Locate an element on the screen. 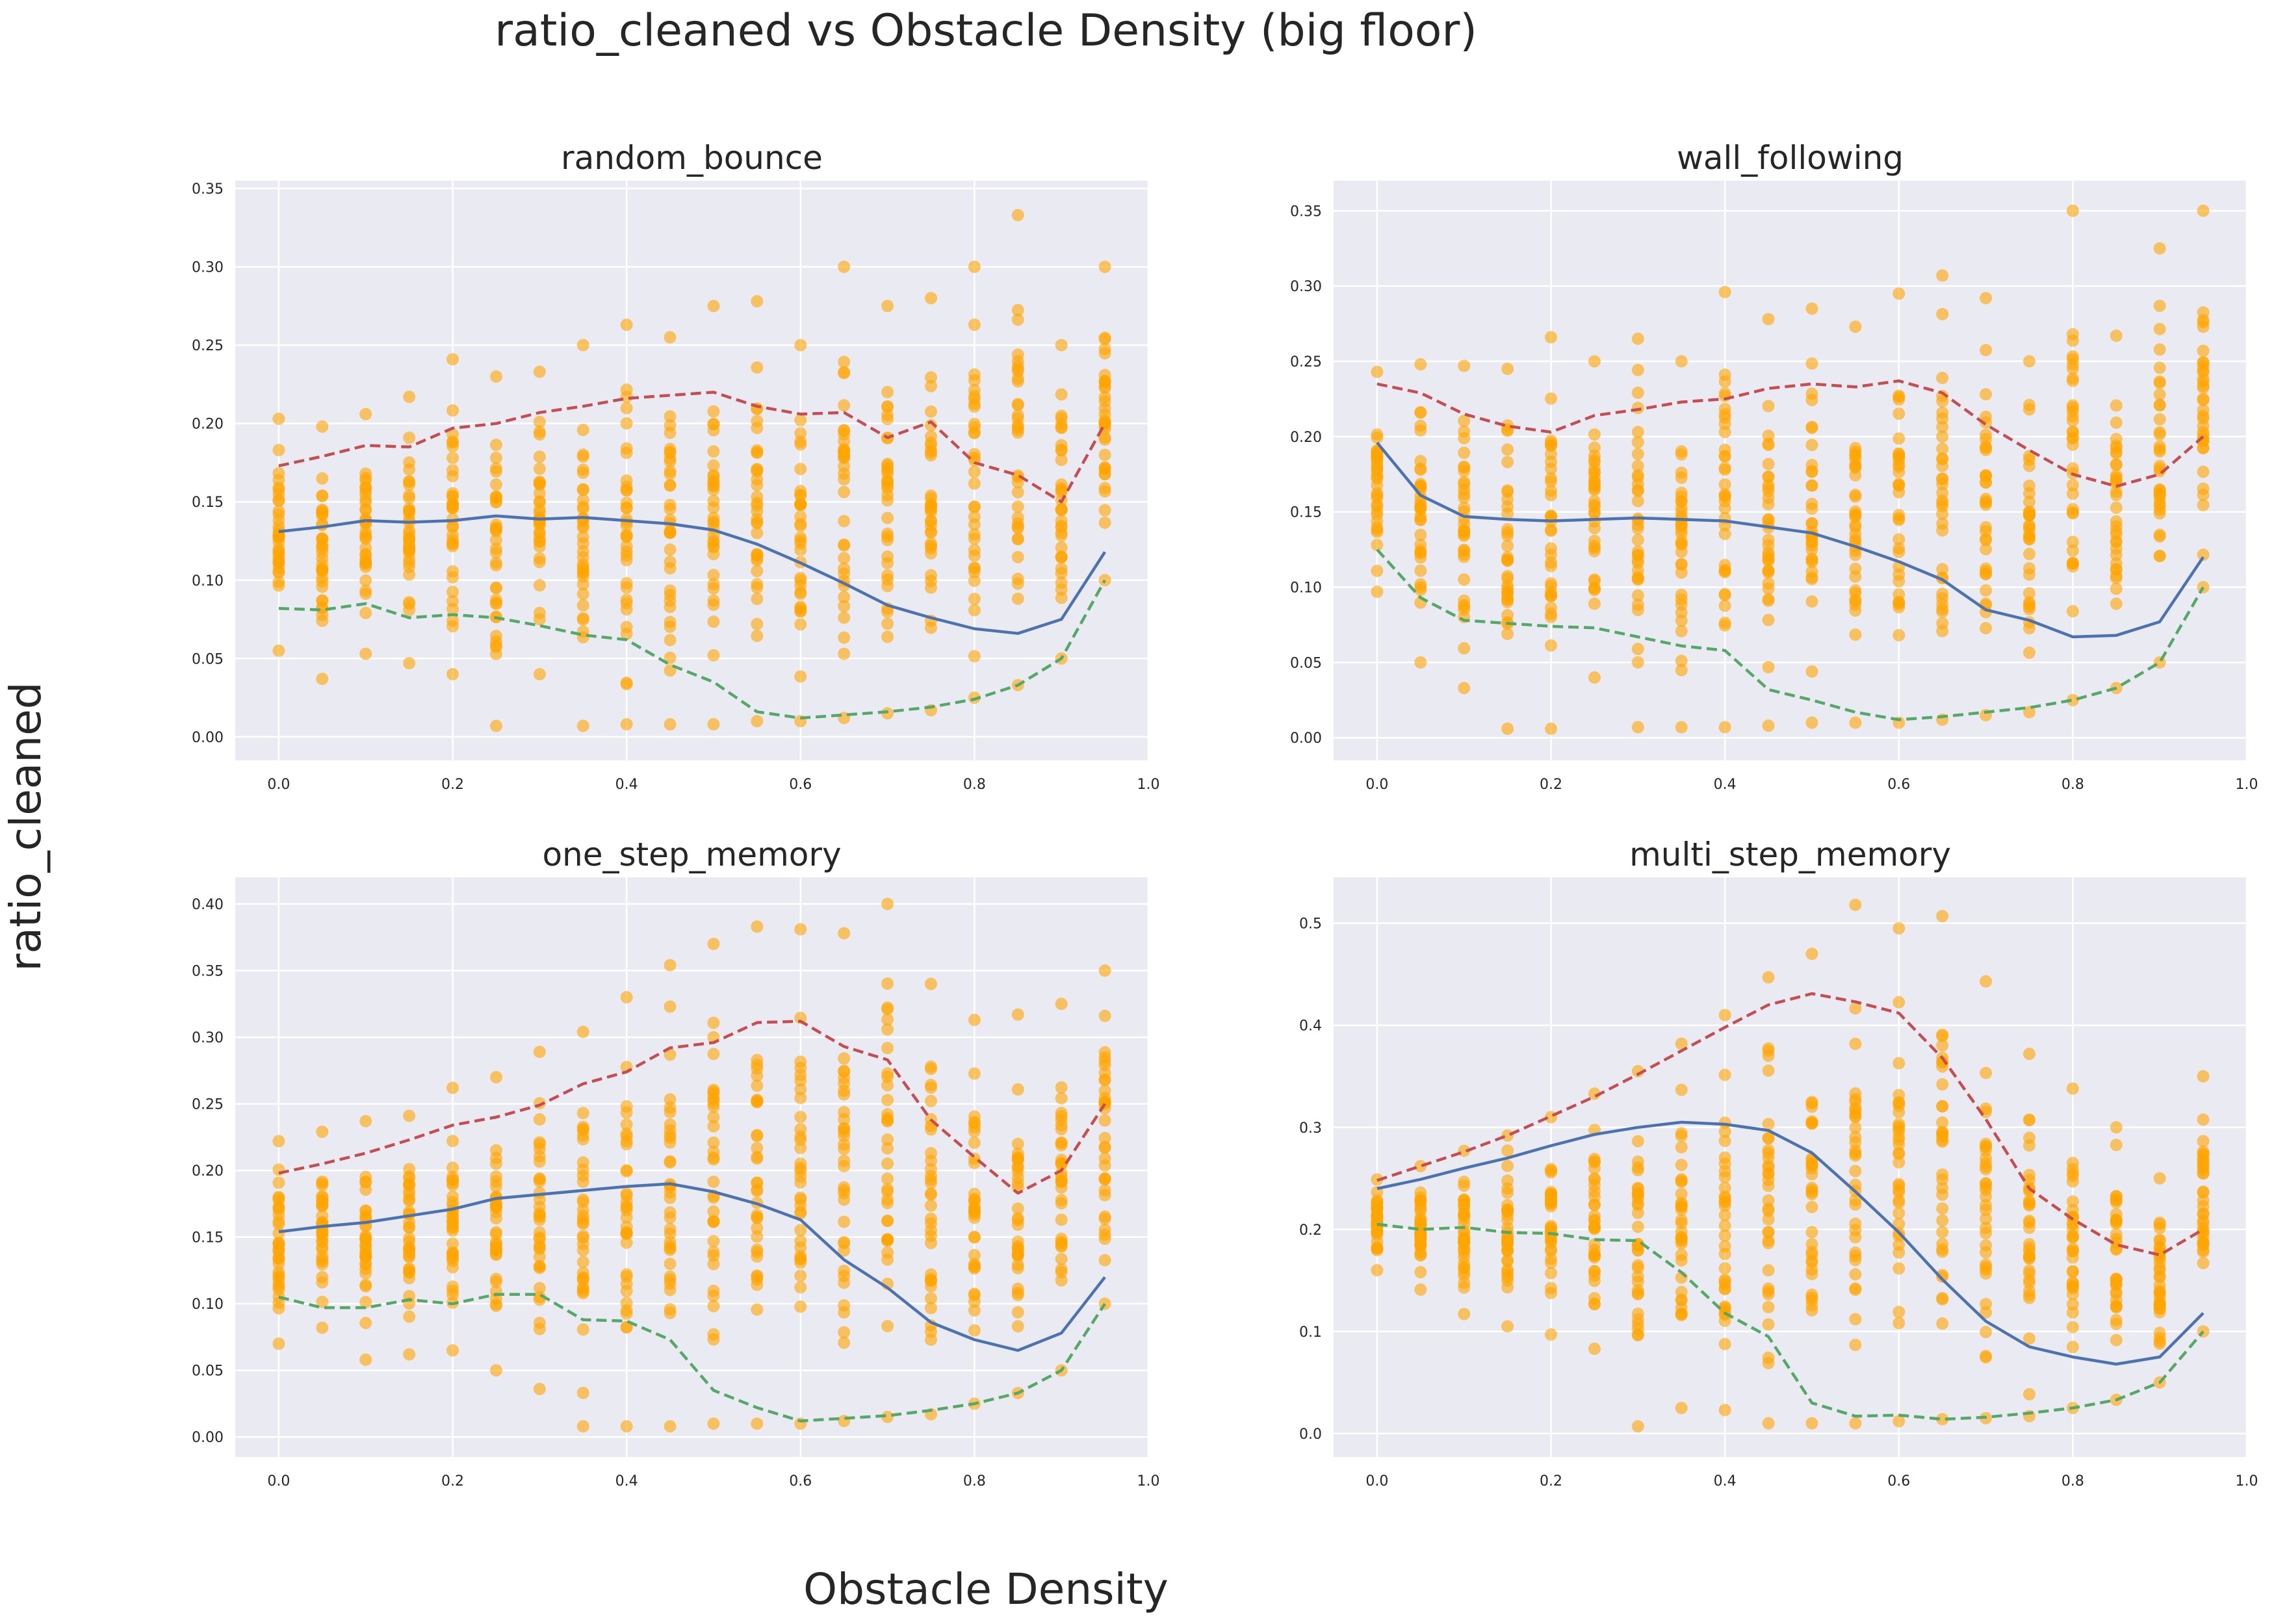 The width and height of the screenshot is (2274, 1624). y-tick-label: 0.35 is located at coordinates (208, 189).